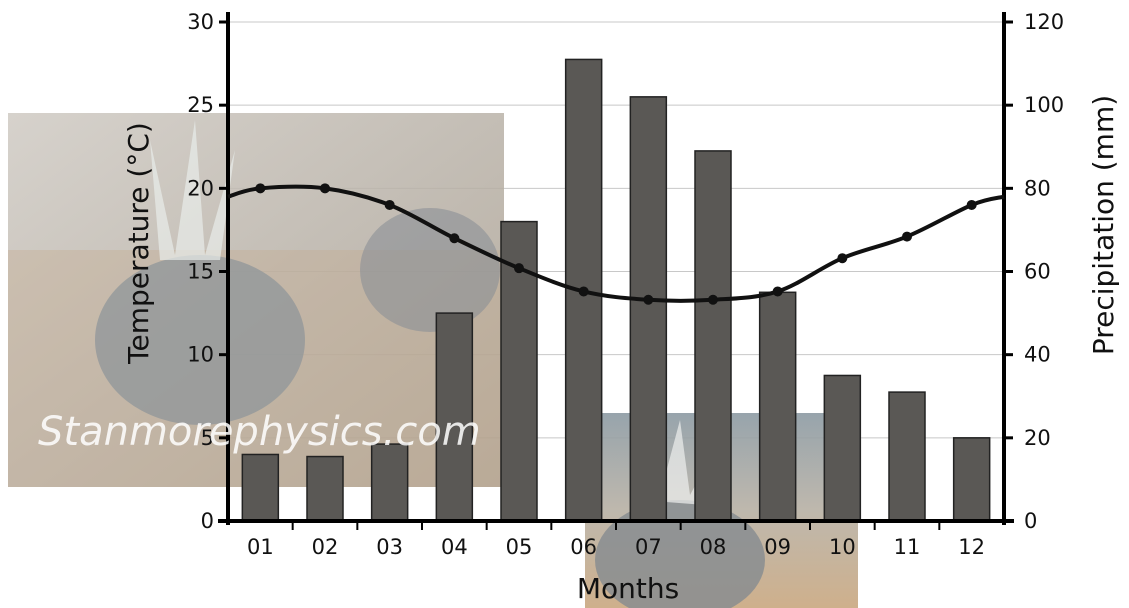  I want to click on x-tick-label: 06, so click(583, 547).